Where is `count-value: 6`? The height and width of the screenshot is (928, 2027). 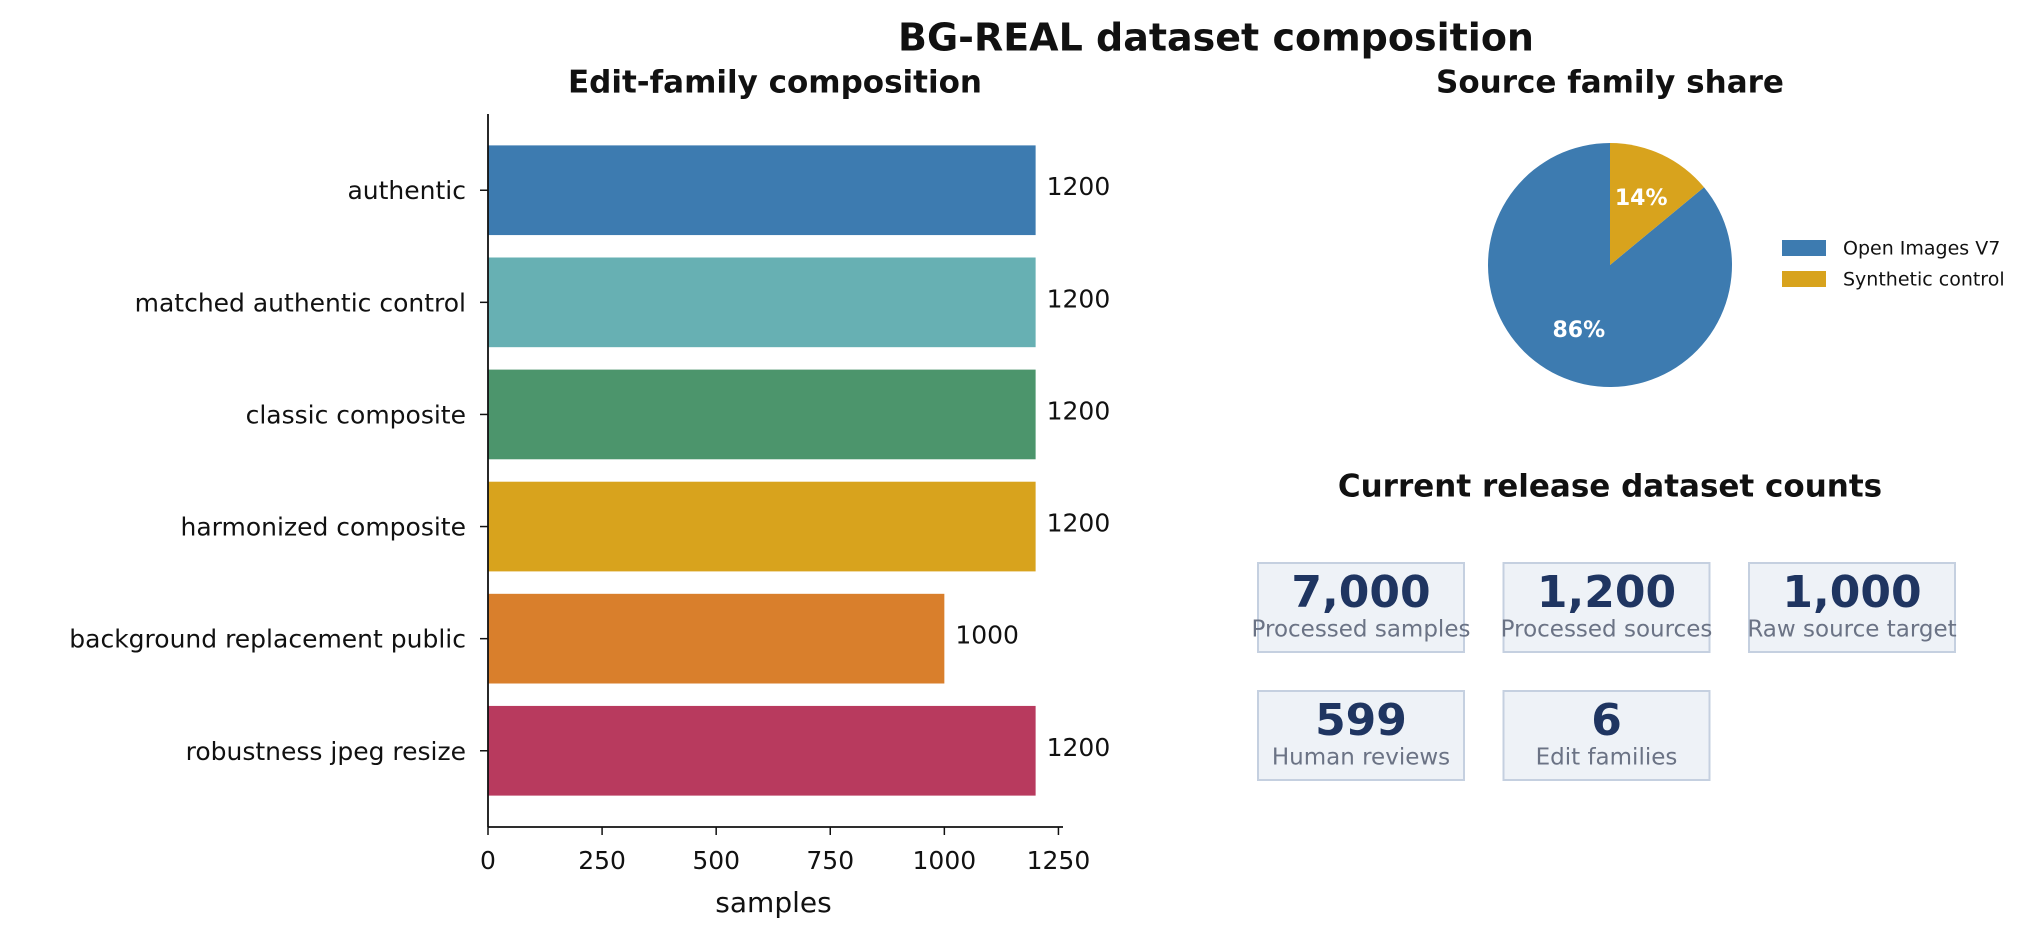
count-value: 6 is located at coordinates (1606, 720).